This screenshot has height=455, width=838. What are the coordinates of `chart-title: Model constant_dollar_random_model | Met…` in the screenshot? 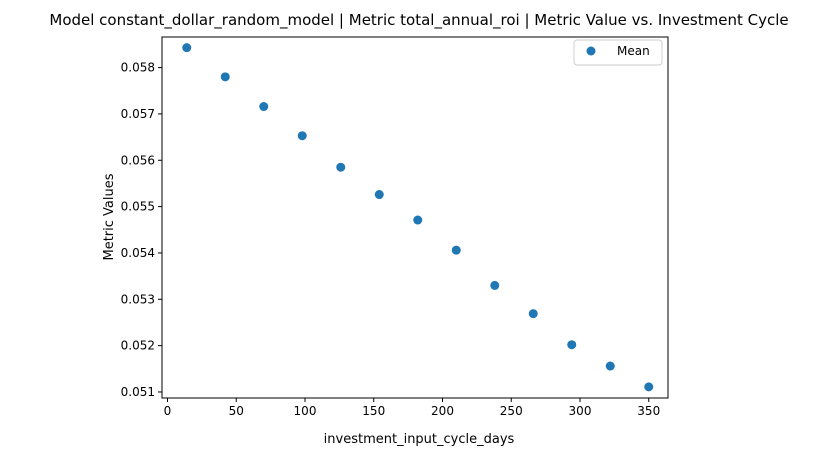 It's located at (418, 20).